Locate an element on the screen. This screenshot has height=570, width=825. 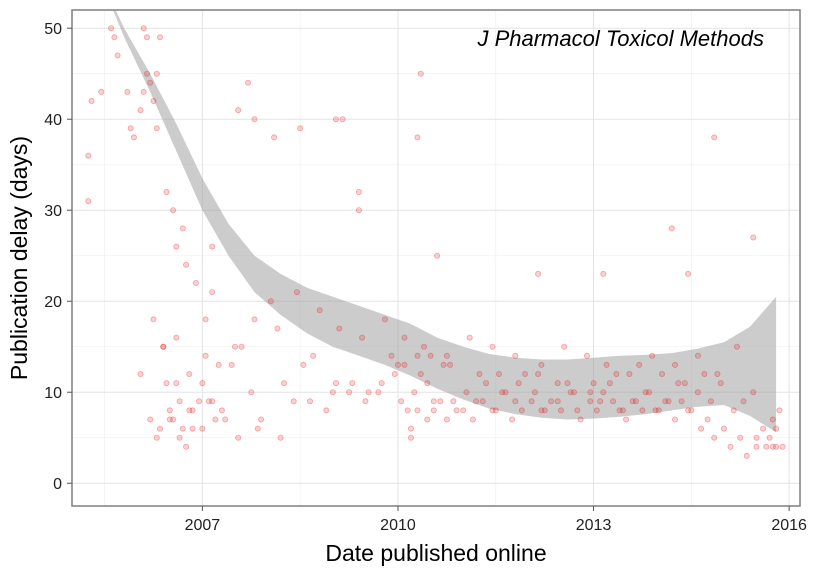
y-tick-label: 40 is located at coordinates (53, 120).